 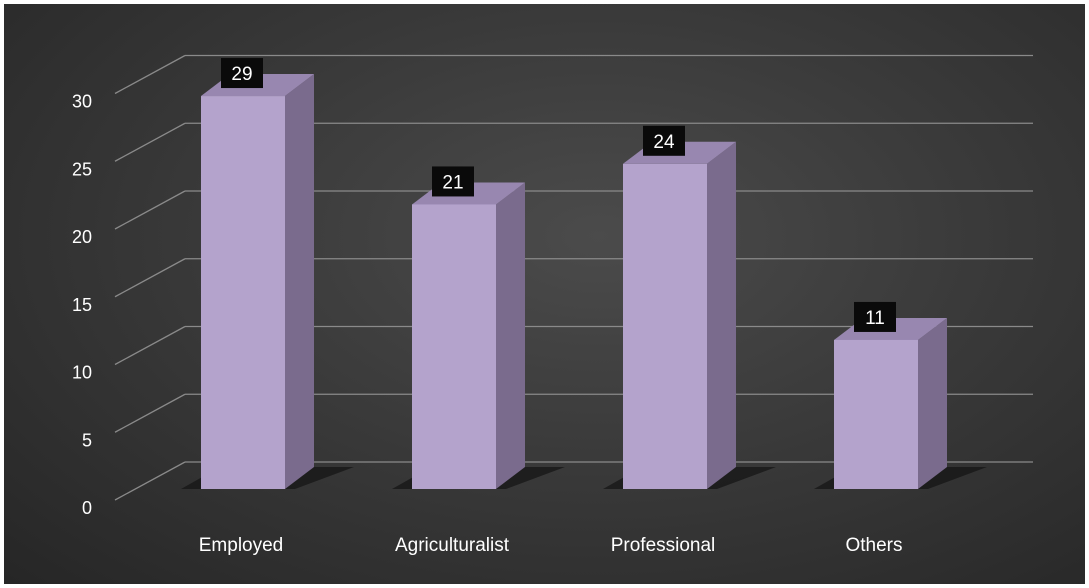 What do you see at coordinates (452, 545) in the screenshot?
I see `x-category-label: Agriculturalist` at bounding box center [452, 545].